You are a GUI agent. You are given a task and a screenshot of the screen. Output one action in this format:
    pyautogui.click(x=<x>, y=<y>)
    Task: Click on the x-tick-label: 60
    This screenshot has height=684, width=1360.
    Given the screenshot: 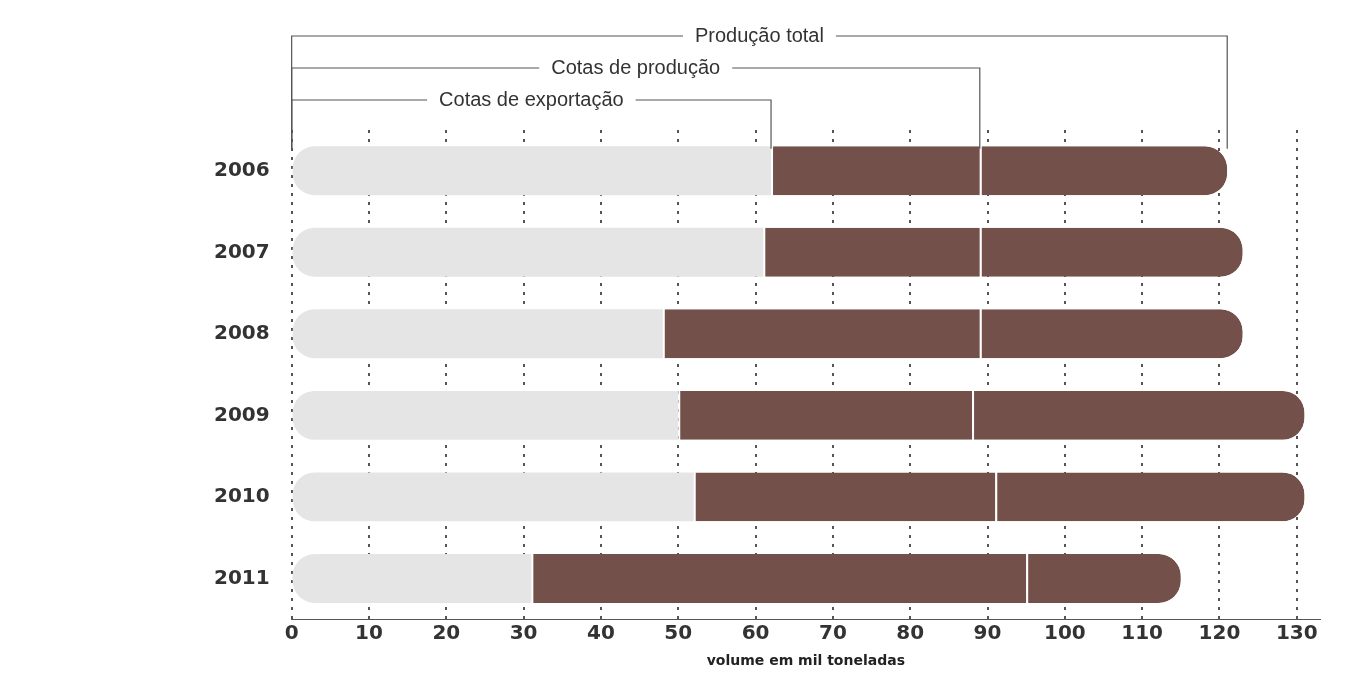 What is the action you would take?
    pyautogui.click(x=755, y=632)
    